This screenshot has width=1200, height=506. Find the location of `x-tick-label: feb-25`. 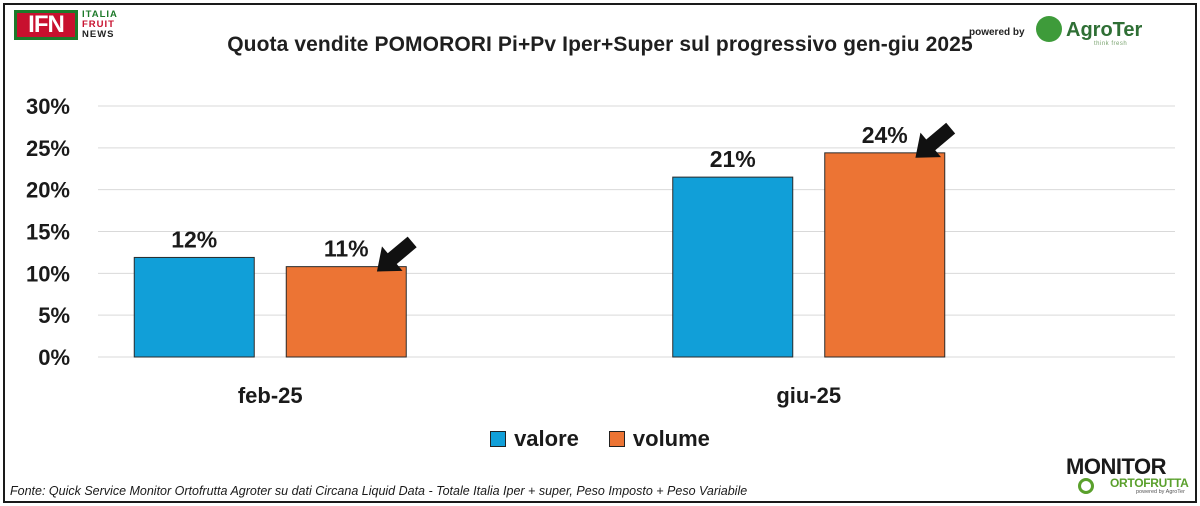

x-tick-label: feb-25 is located at coordinates (270, 395).